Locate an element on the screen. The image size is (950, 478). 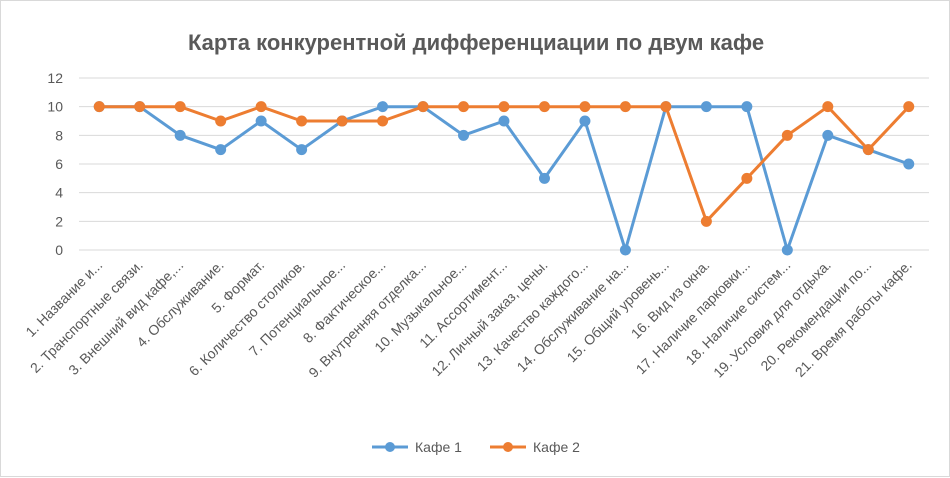
y-tick-label: 2 is located at coordinates (59, 221).